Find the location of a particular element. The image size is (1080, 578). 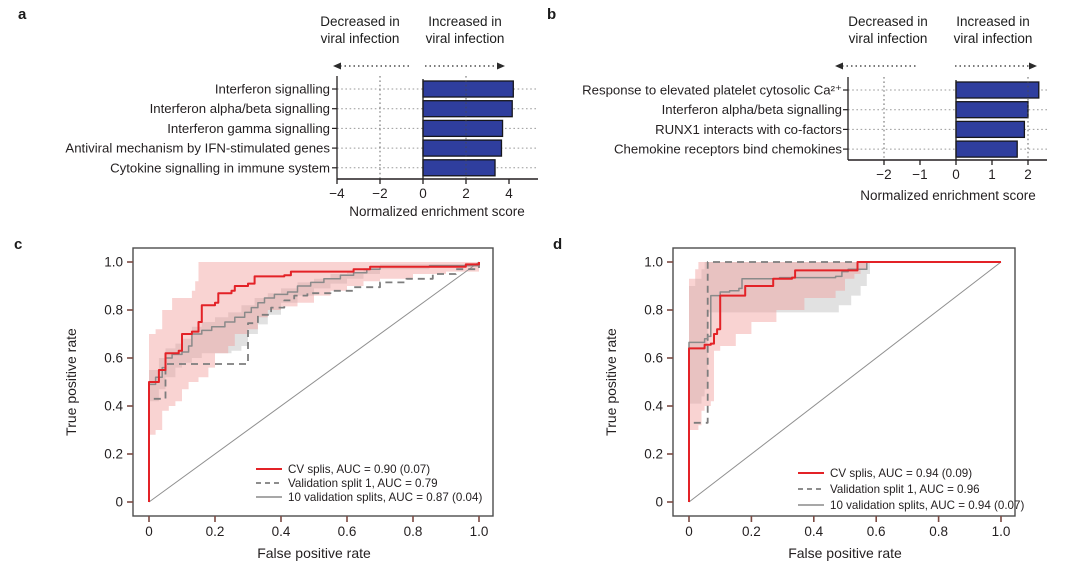

x-tick-label: −1 is located at coordinates (919, 174).